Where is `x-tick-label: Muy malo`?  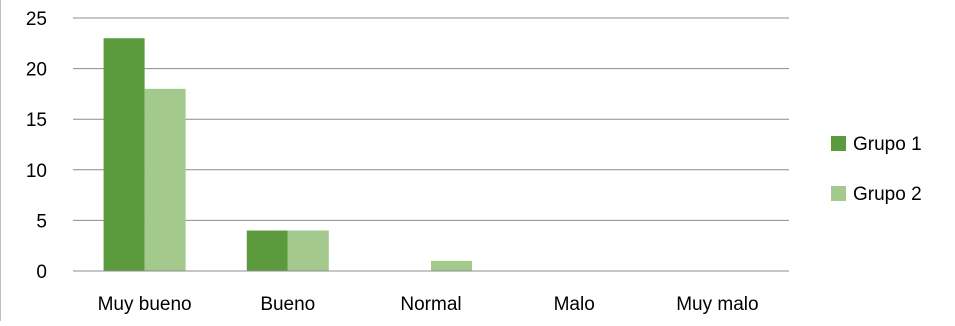 x-tick-label: Muy malo is located at coordinates (717, 304).